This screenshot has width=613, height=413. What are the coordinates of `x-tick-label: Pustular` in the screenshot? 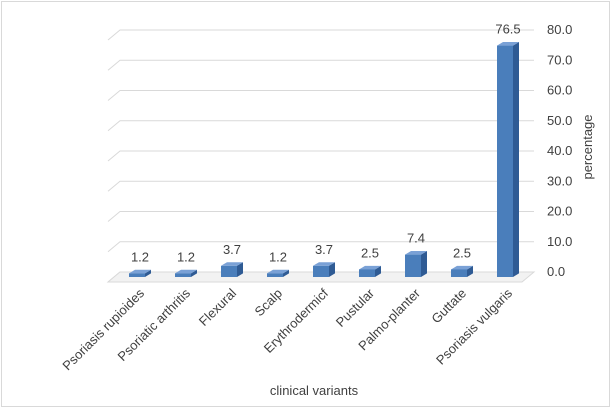 It's located at (355, 307).